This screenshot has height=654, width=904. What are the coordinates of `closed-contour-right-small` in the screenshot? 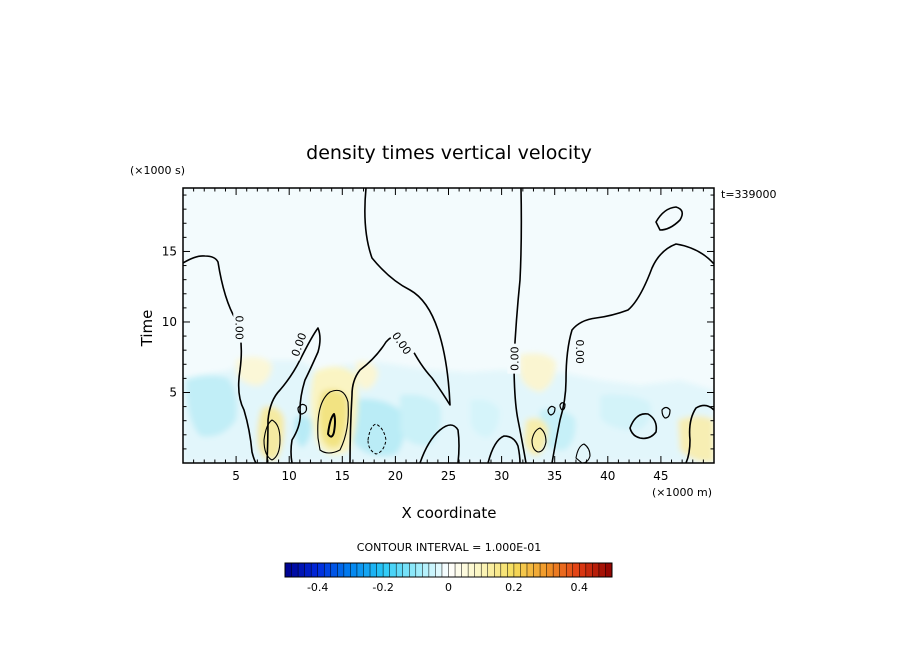 It's located at (643, 426).